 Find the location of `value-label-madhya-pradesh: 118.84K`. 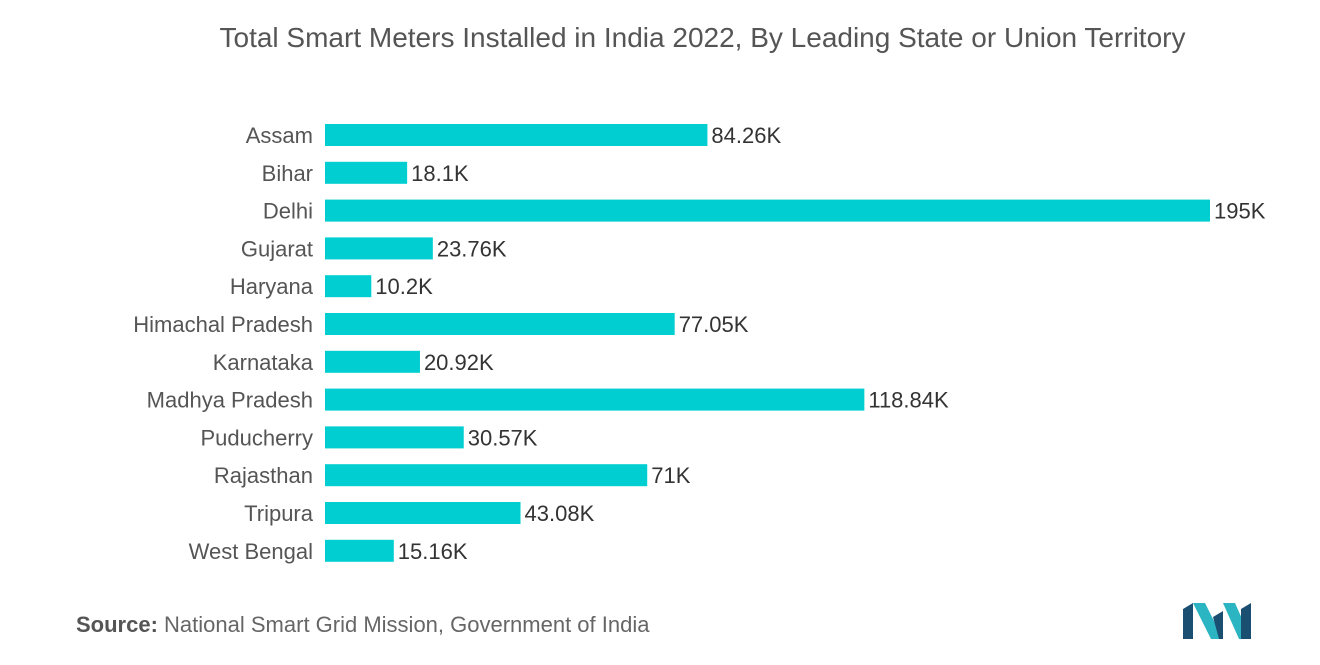

value-label-madhya-pradesh: 118.84K is located at coordinates (908, 400).